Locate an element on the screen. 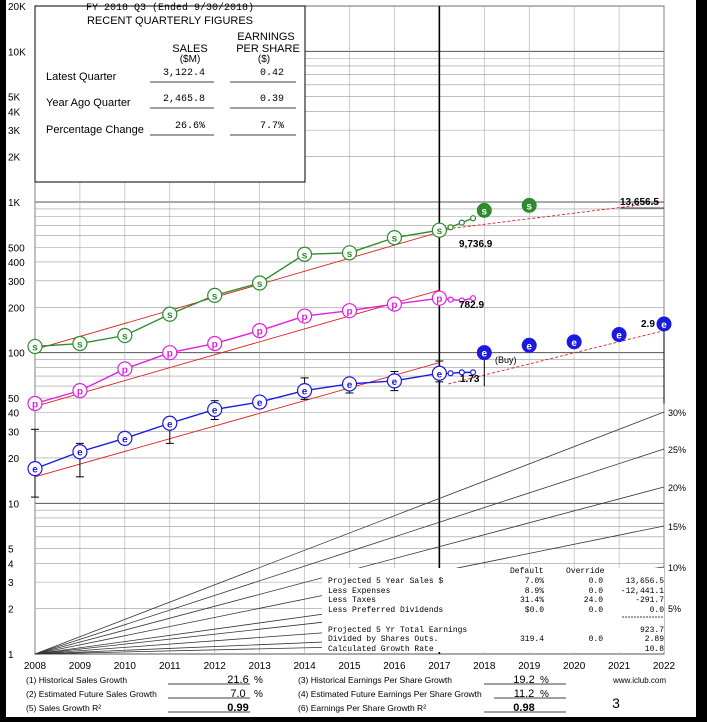 The width and height of the screenshot is (707, 722). footer-background is located at coordinates (351, 694).